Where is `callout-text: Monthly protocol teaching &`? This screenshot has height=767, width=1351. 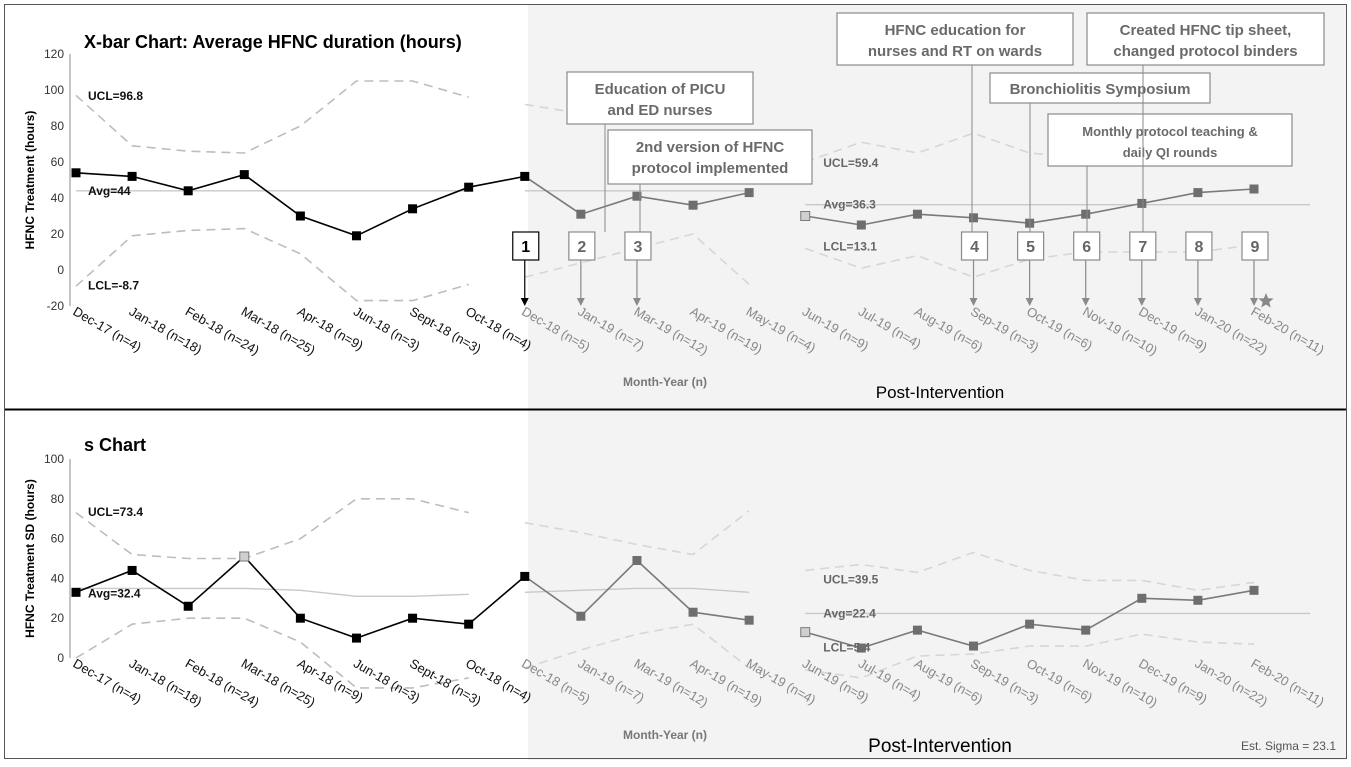
callout-text: Monthly protocol teaching & is located at coordinates (1170, 131).